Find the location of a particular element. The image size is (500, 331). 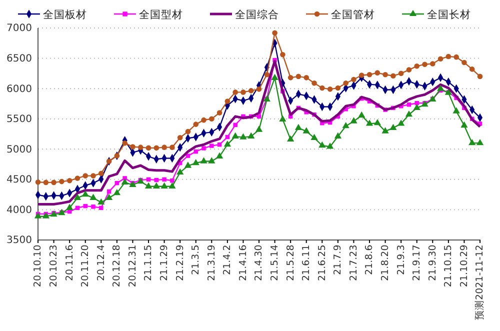

x-tick-label: 21.7.9 is located at coordinates (338, 259).